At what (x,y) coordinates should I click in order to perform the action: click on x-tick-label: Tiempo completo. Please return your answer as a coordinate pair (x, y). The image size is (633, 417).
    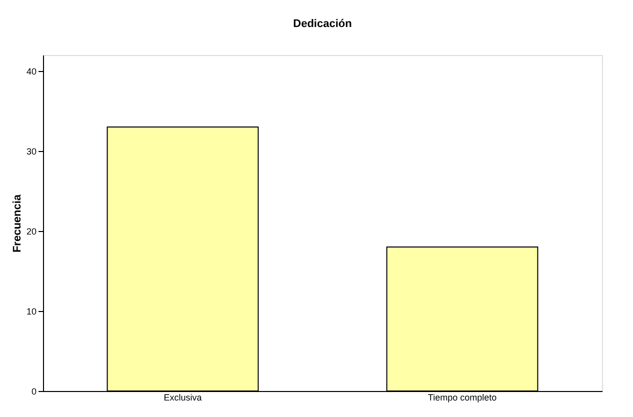
    Looking at the image, I should click on (462, 397).